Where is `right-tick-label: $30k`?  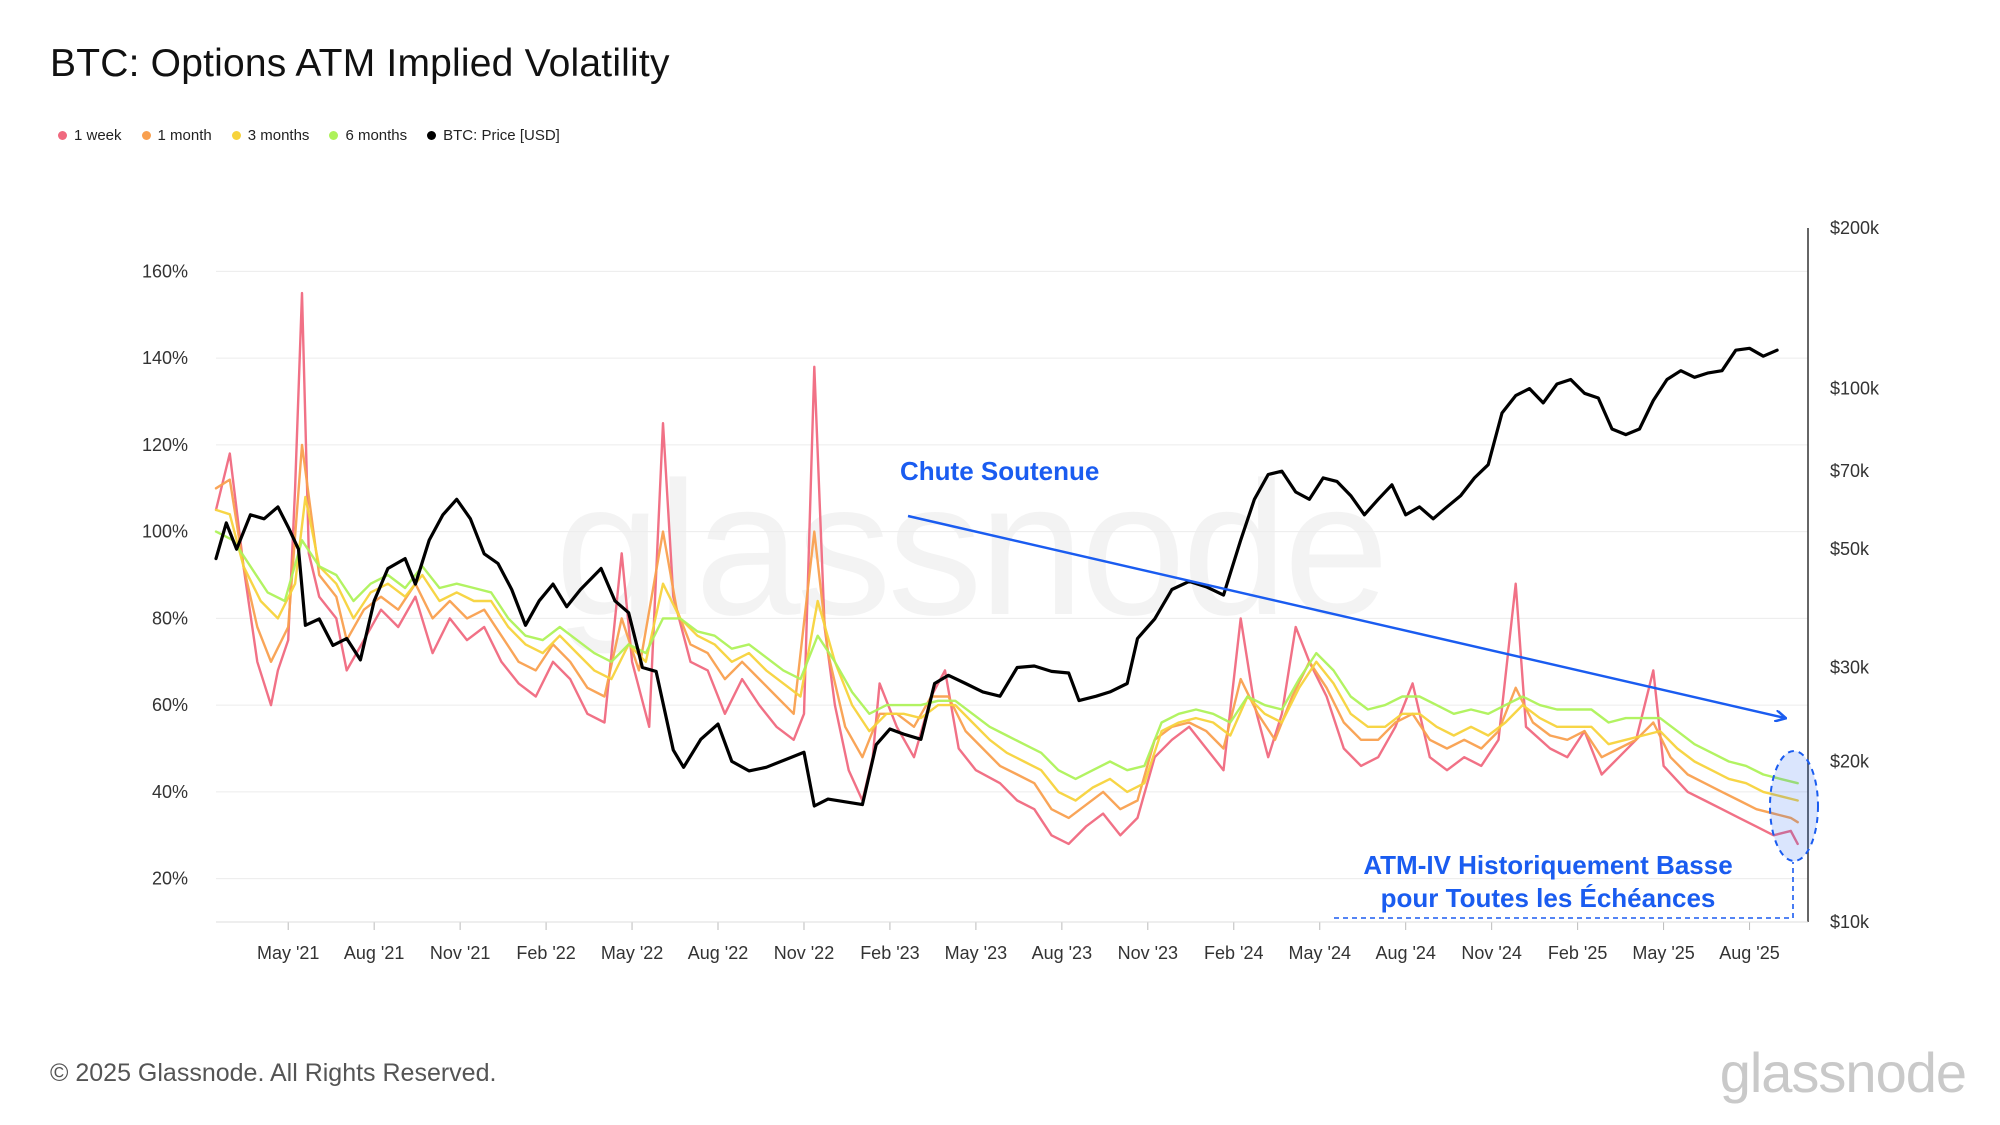 right-tick-label: $30k is located at coordinates (1850, 667).